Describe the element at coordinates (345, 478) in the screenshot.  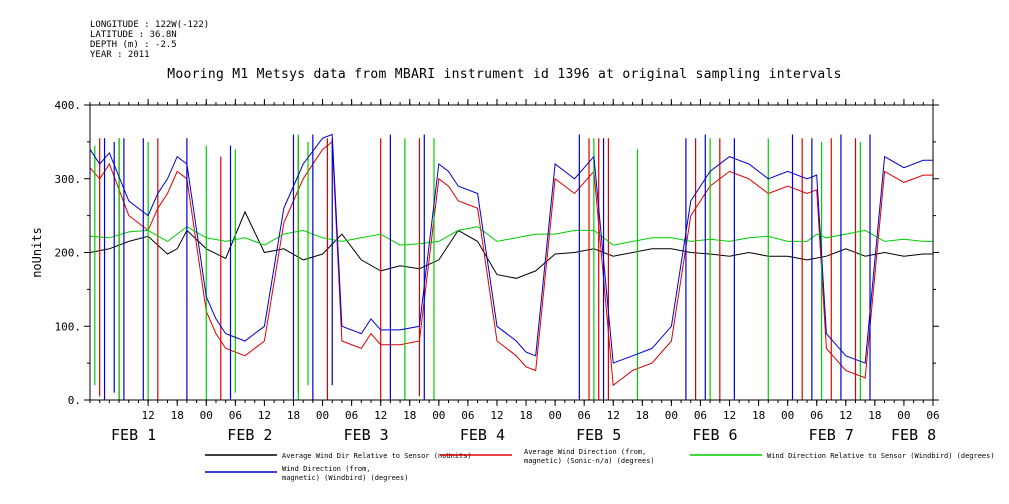
I see `legend-label: magnetic) (Windbird) (degrees)` at that location.